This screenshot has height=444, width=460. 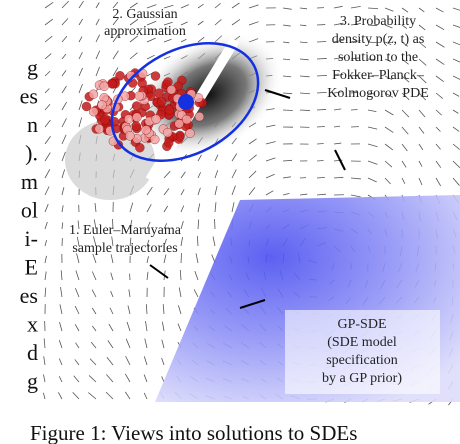 What do you see at coordinates (31, 153) in the screenshot?
I see `text-fragment: ).` at bounding box center [31, 153].